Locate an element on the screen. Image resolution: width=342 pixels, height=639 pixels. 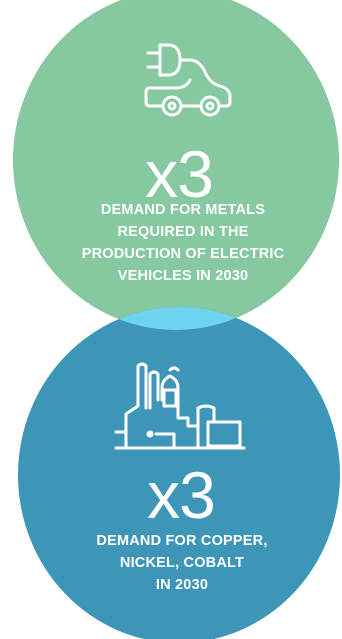
bottom-caption-line: IN 2030 is located at coordinates (182, 585).